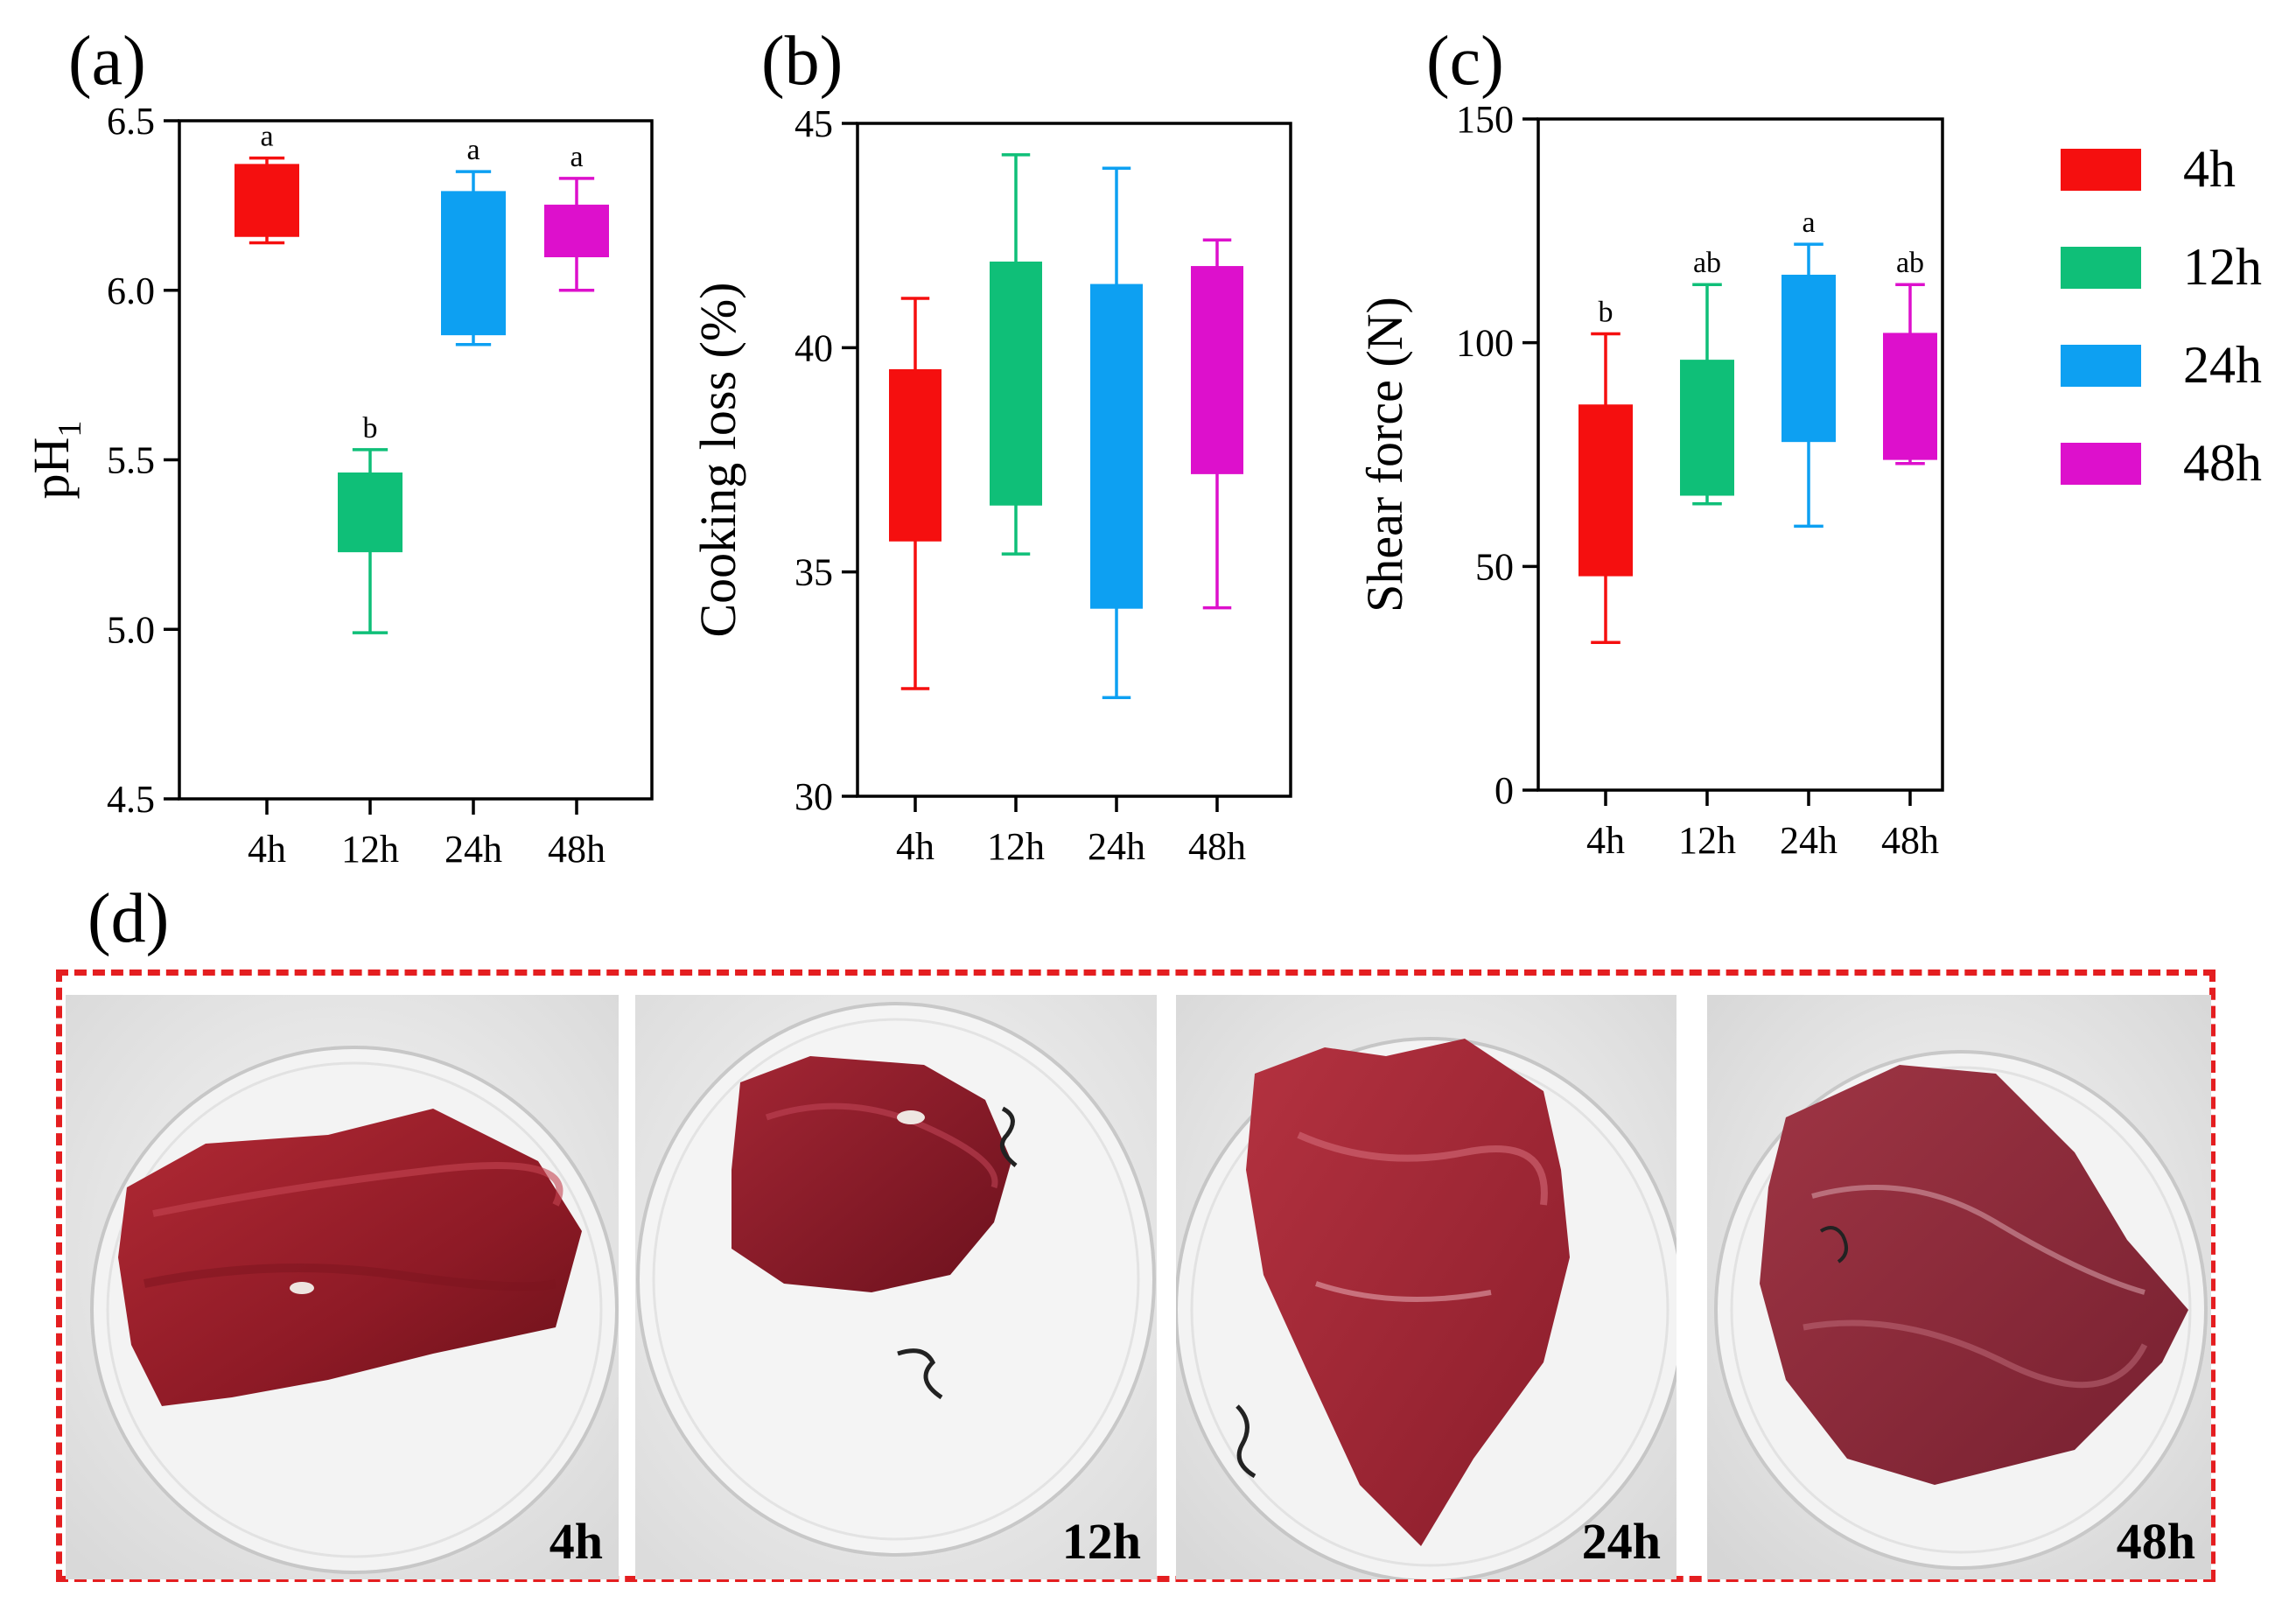 This screenshot has width=2296, height=1617. I want to click on x-tick-label-a-48h: 48h, so click(577, 849).